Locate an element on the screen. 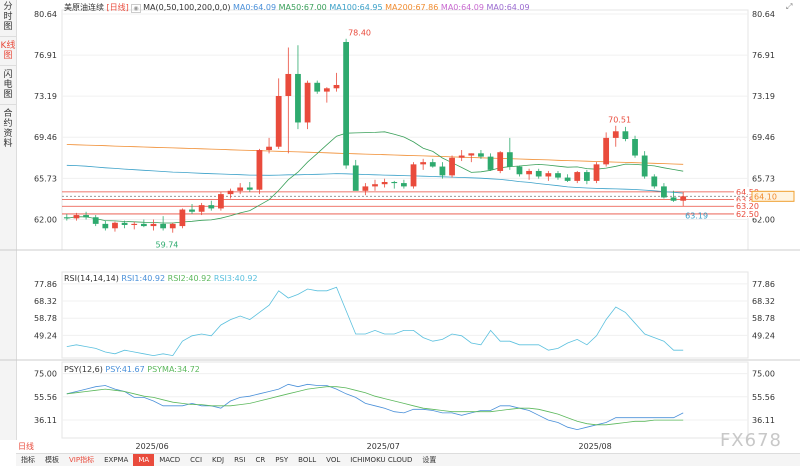 The image size is (800, 466). toolbar-item-4: MA is located at coordinates (144, 460).